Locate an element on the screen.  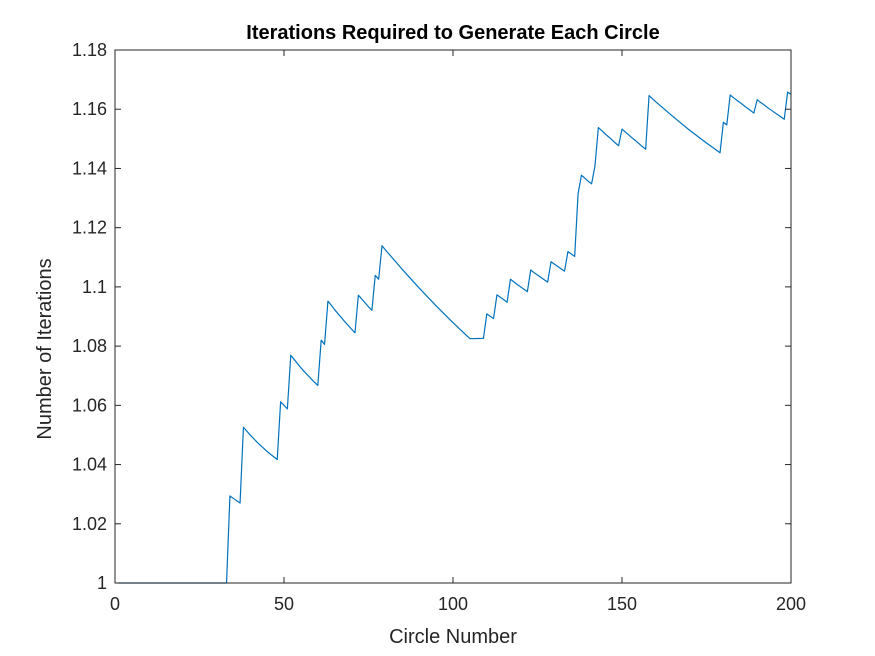
x-tick-label: 50 is located at coordinates (284, 604).